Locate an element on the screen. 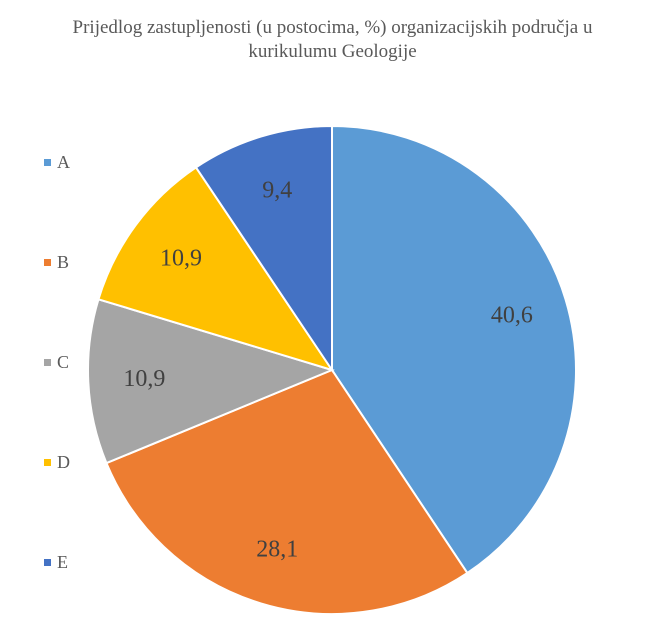 The height and width of the screenshot is (619, 665). legend-item-d: D is located at coordinates (57, 462).